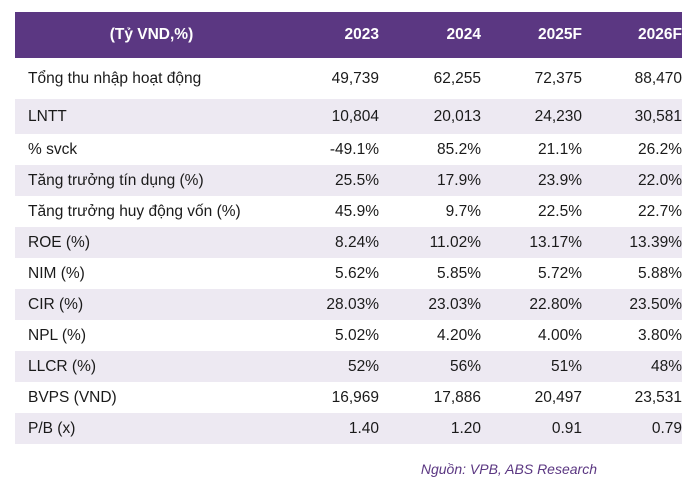  Describe the element at coordinates (558, 78) in the screenshot. I see `cell-value: 72,375` at that location.